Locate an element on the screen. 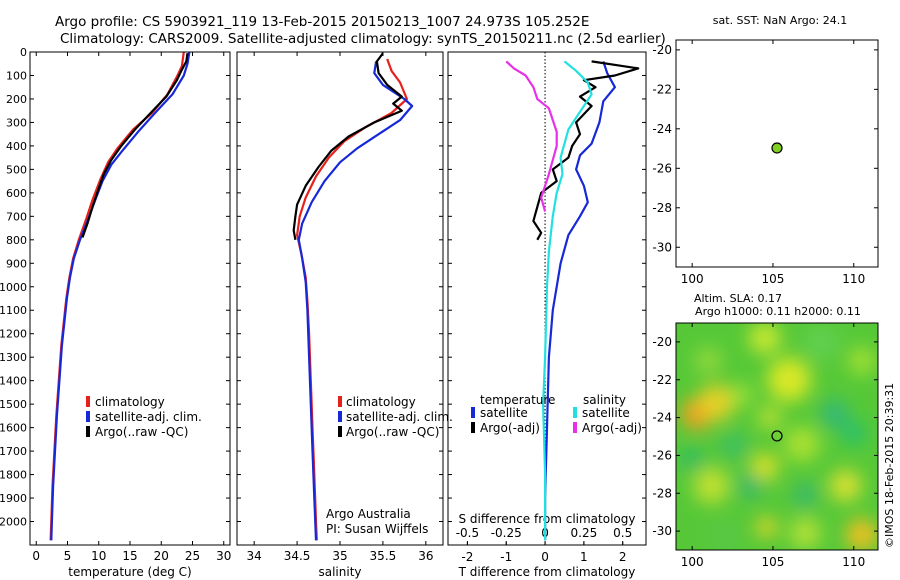  legend-swatch-climatology is located at coordinates (88, 401).